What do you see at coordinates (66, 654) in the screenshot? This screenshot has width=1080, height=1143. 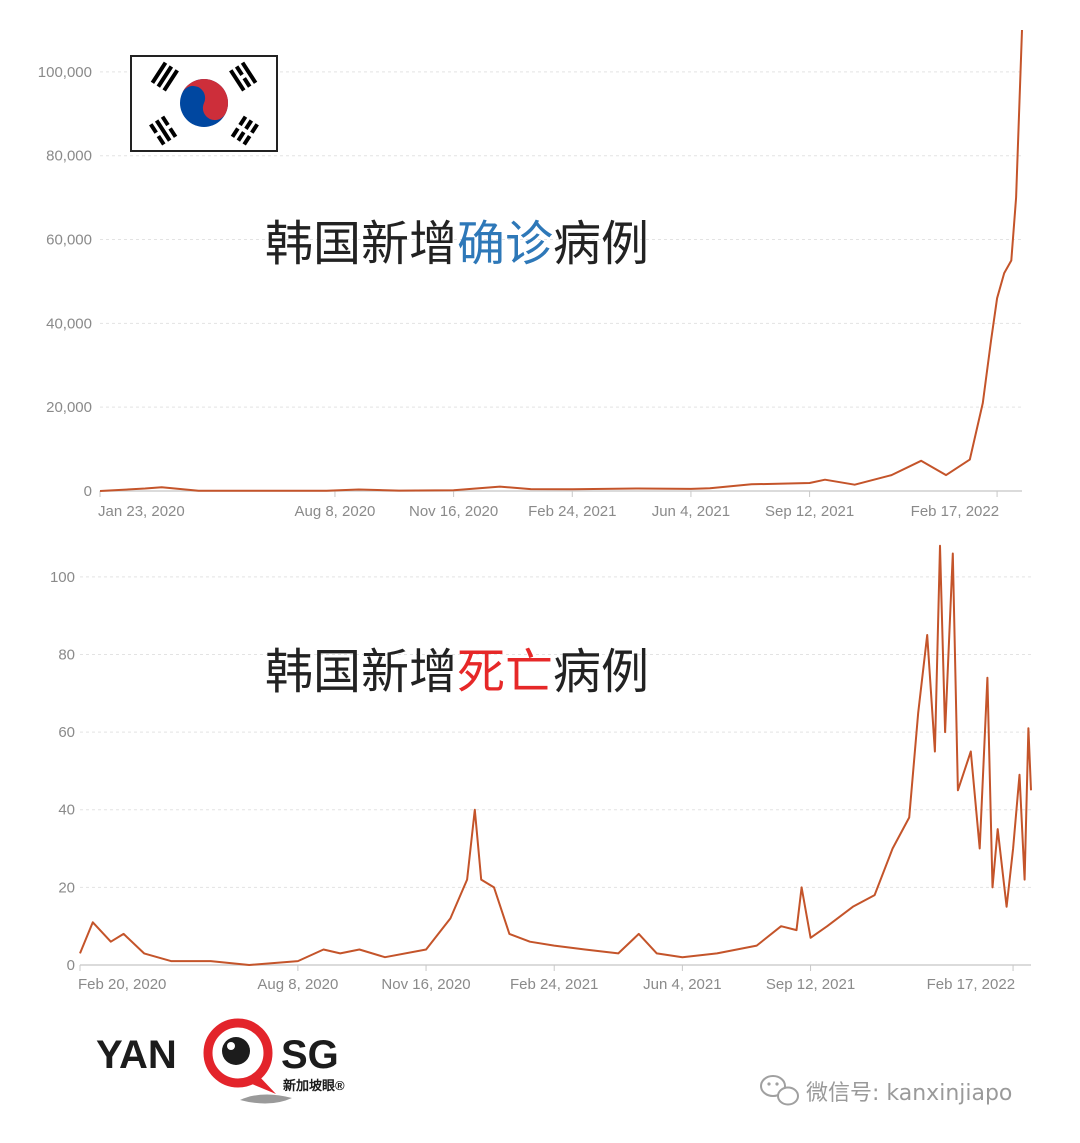 I see `y-tick-label: 80` at bounding box center [66, 654].